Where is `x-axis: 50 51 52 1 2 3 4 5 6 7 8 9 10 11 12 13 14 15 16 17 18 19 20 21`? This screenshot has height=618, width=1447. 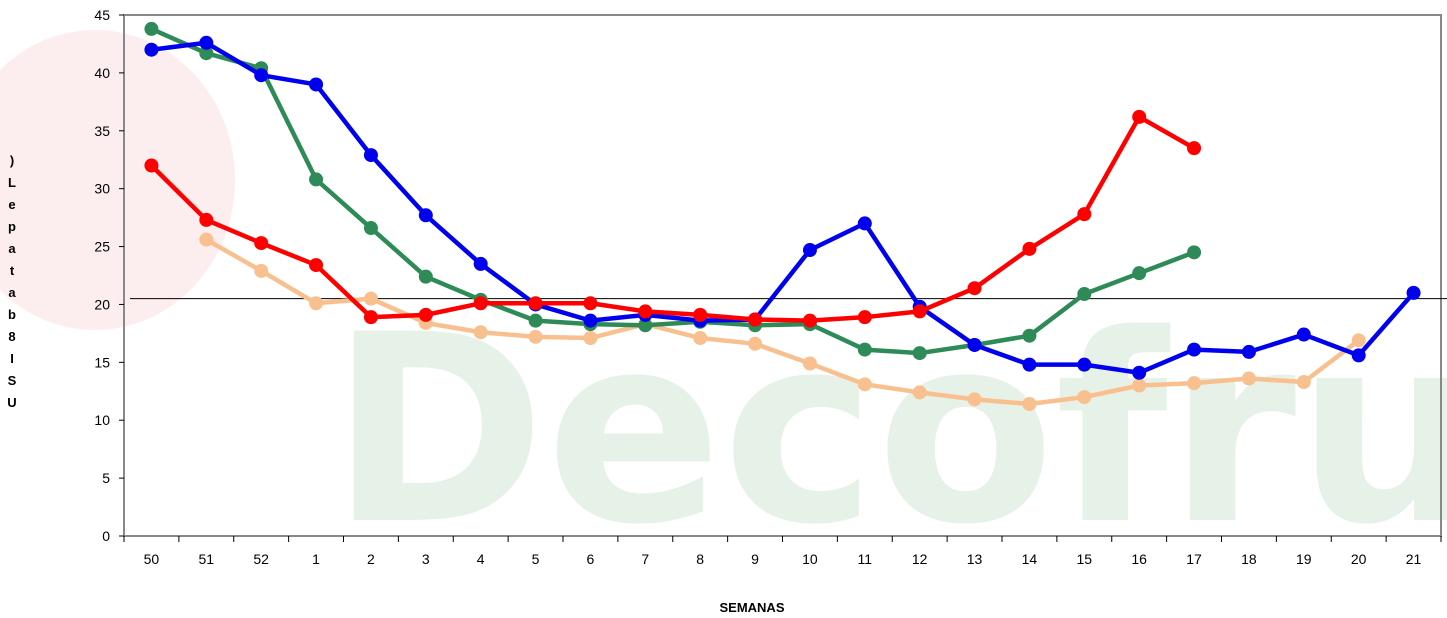
x-axis: 50 51 52 1 2 3 4 5 6 7 8 9 10 11 12 13 14 15 16 17 18 19 20 21 is located at coordinates (782, 551).